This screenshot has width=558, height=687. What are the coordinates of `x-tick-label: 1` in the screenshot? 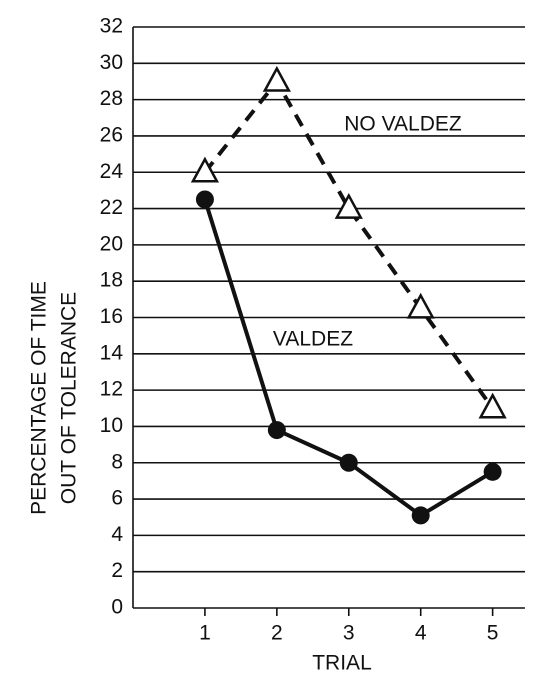 It's located at (205, 633).